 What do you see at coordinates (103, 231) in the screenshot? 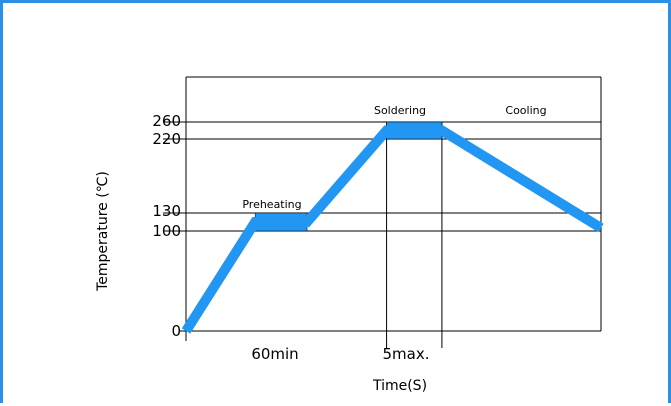
I see `y-axis-title: Temperature (℃)` at bounding box center [103, 231].